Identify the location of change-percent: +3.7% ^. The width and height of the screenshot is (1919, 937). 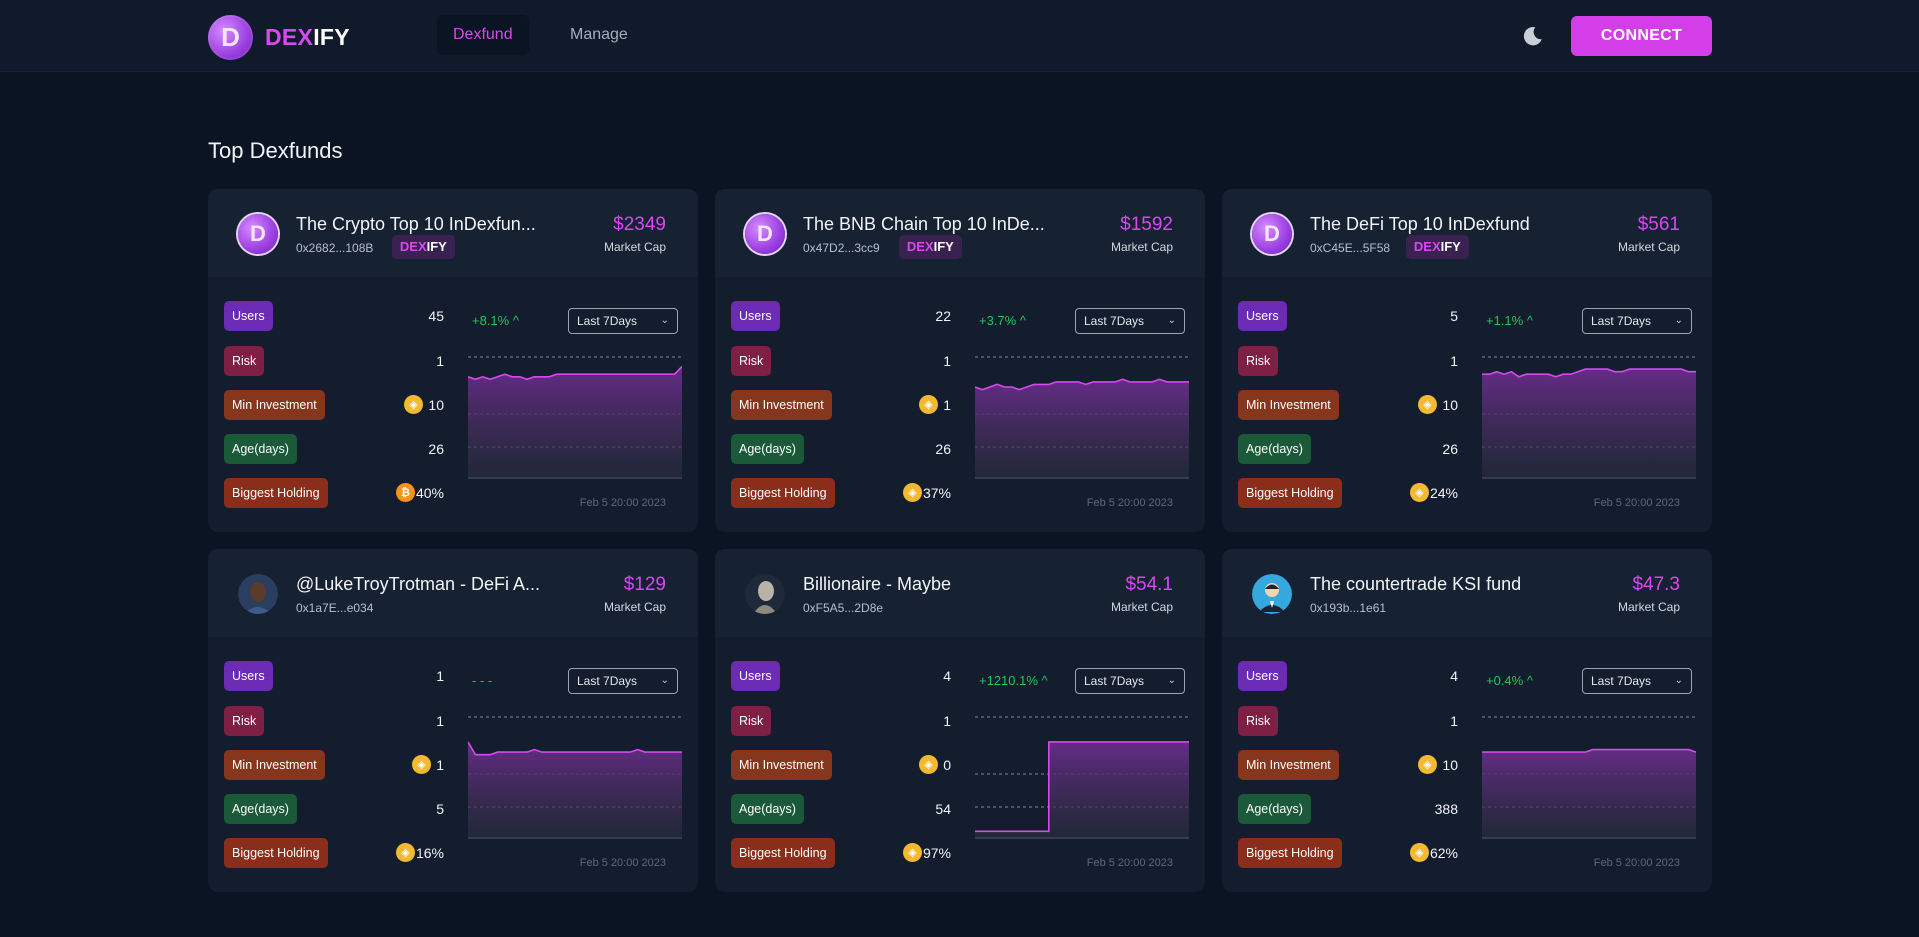
(1002, 320).